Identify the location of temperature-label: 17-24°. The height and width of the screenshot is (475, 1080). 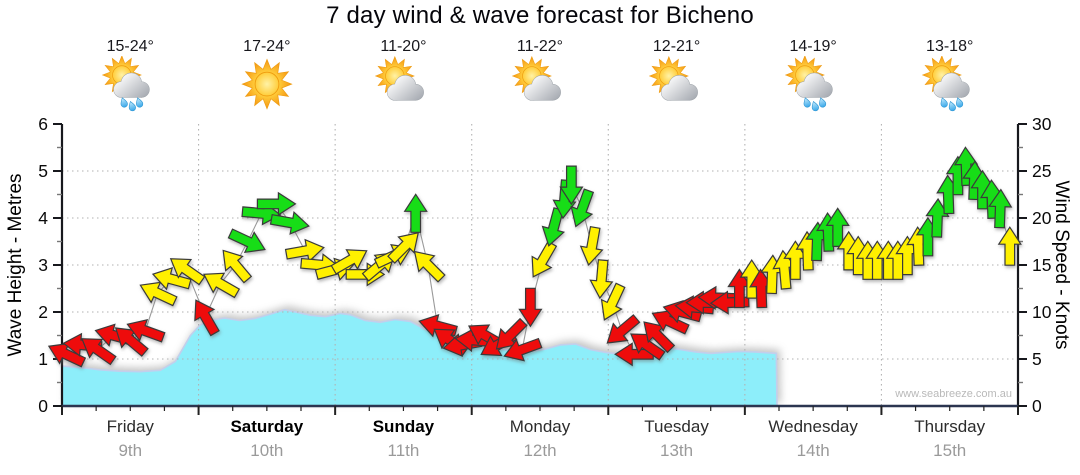
(267, 46).